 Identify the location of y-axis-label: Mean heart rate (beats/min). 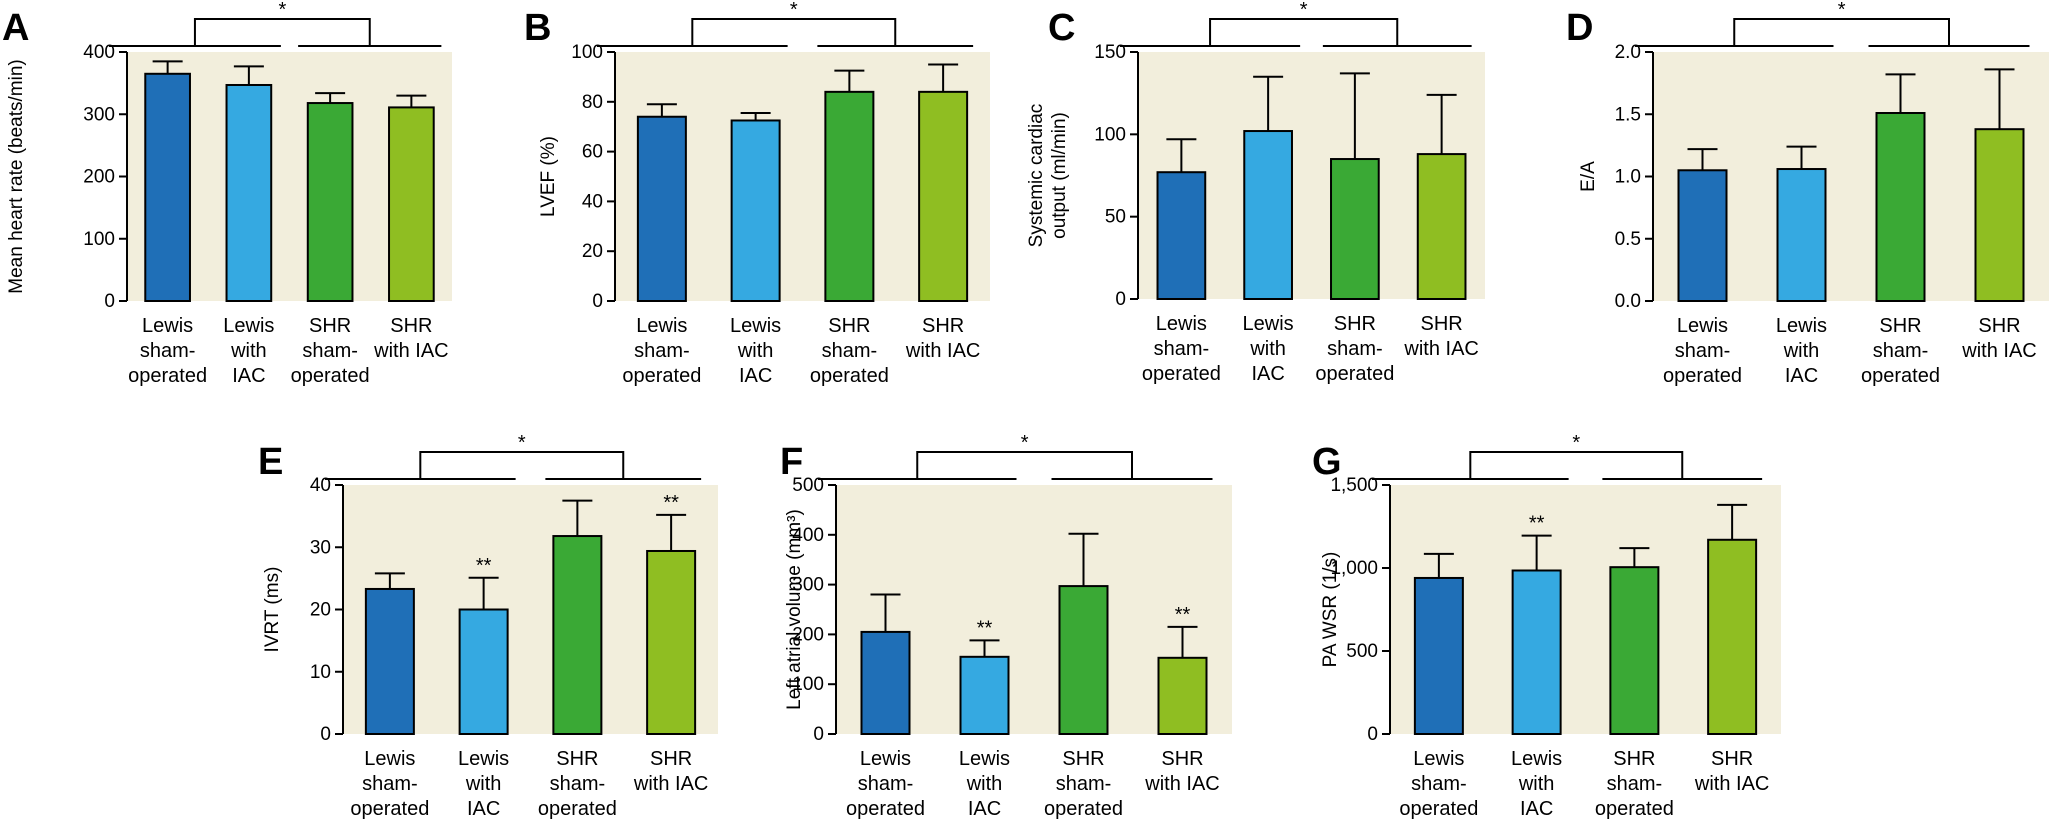
(16, 176).